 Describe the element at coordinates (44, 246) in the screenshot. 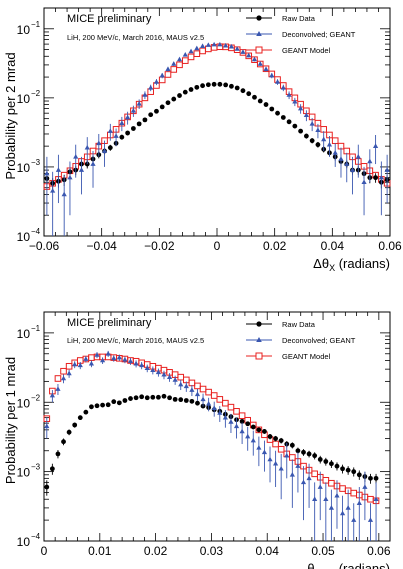

I see `x-tick-label: −0.06` at that location.